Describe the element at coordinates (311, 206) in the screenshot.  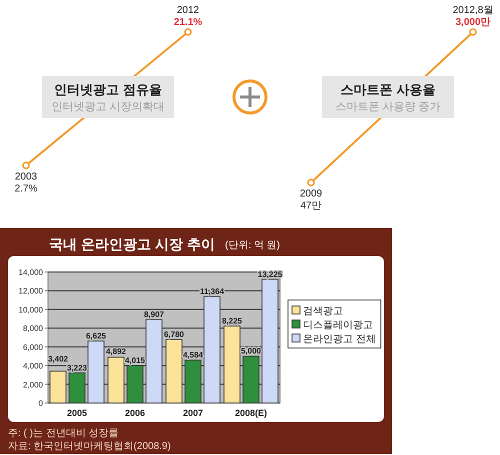
I see `data-label: 47만` at that location.